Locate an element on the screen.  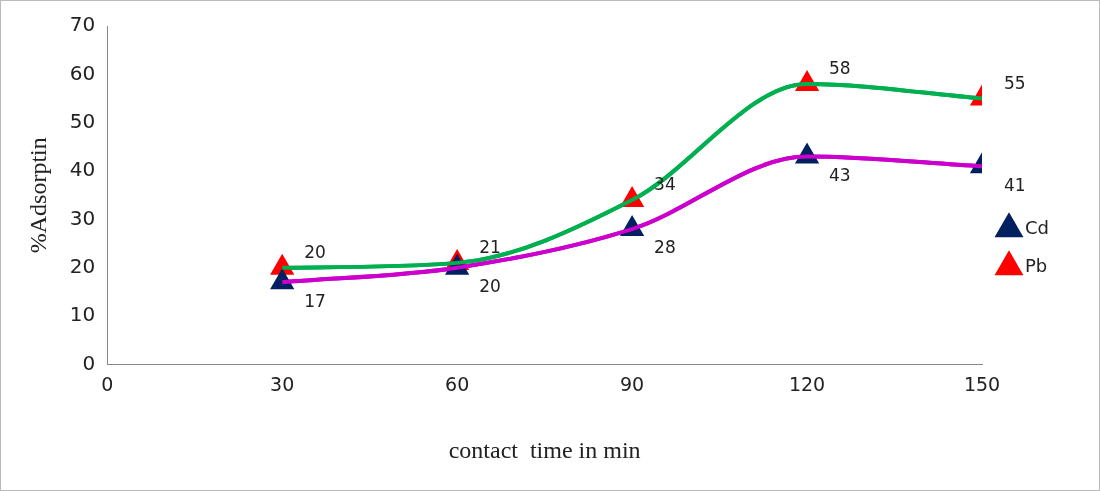
y-tick-label: 0 is located at coordinates (89, 362).